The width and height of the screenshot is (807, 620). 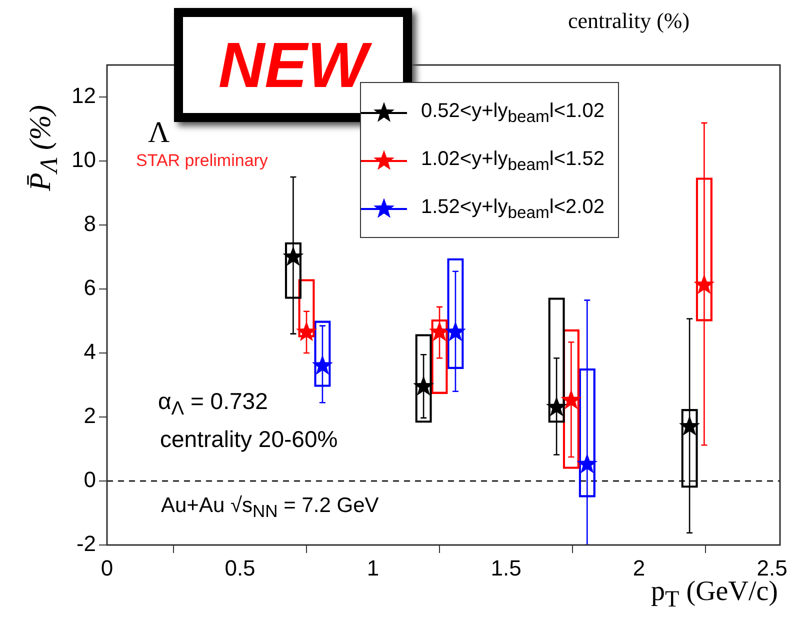 I want to click on y-tick-label: 12, so click(x=84, y=95).